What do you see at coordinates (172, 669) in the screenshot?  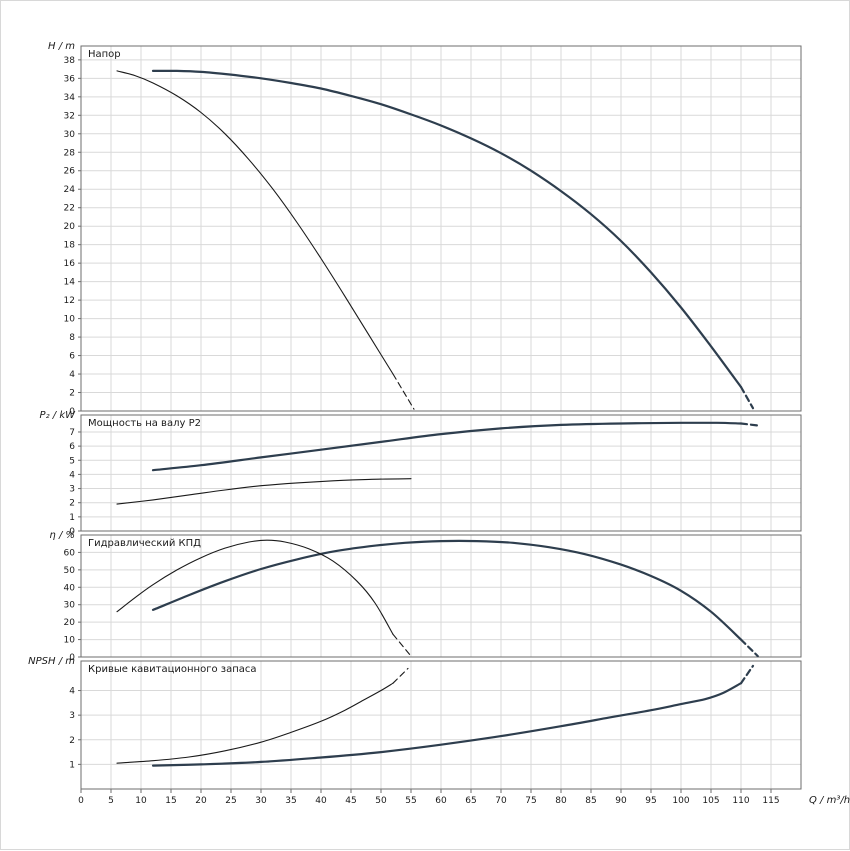 I see `ptitle-label: Кривые кавитационного запаса` at bounding box center [172, 669].